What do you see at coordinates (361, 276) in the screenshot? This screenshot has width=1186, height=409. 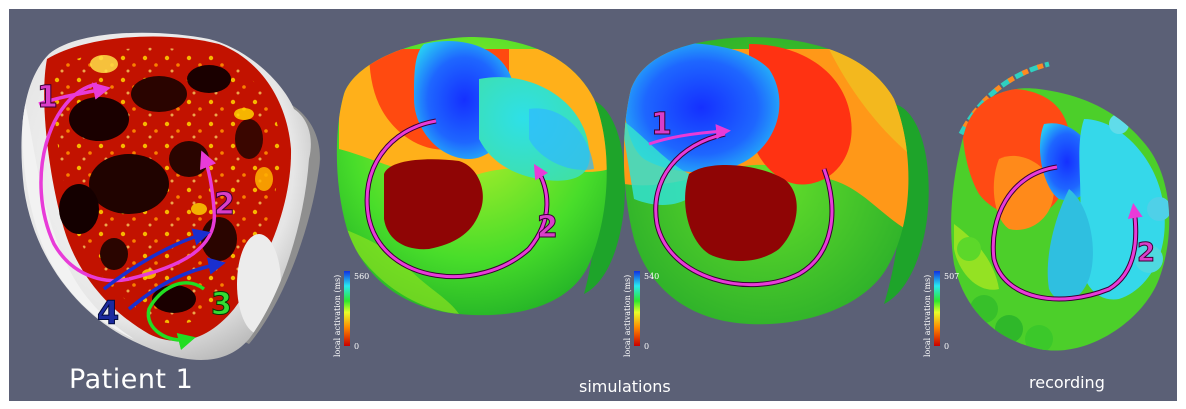 I see `colorbar-sim1-max: 560` at bounding box center [361, 276].